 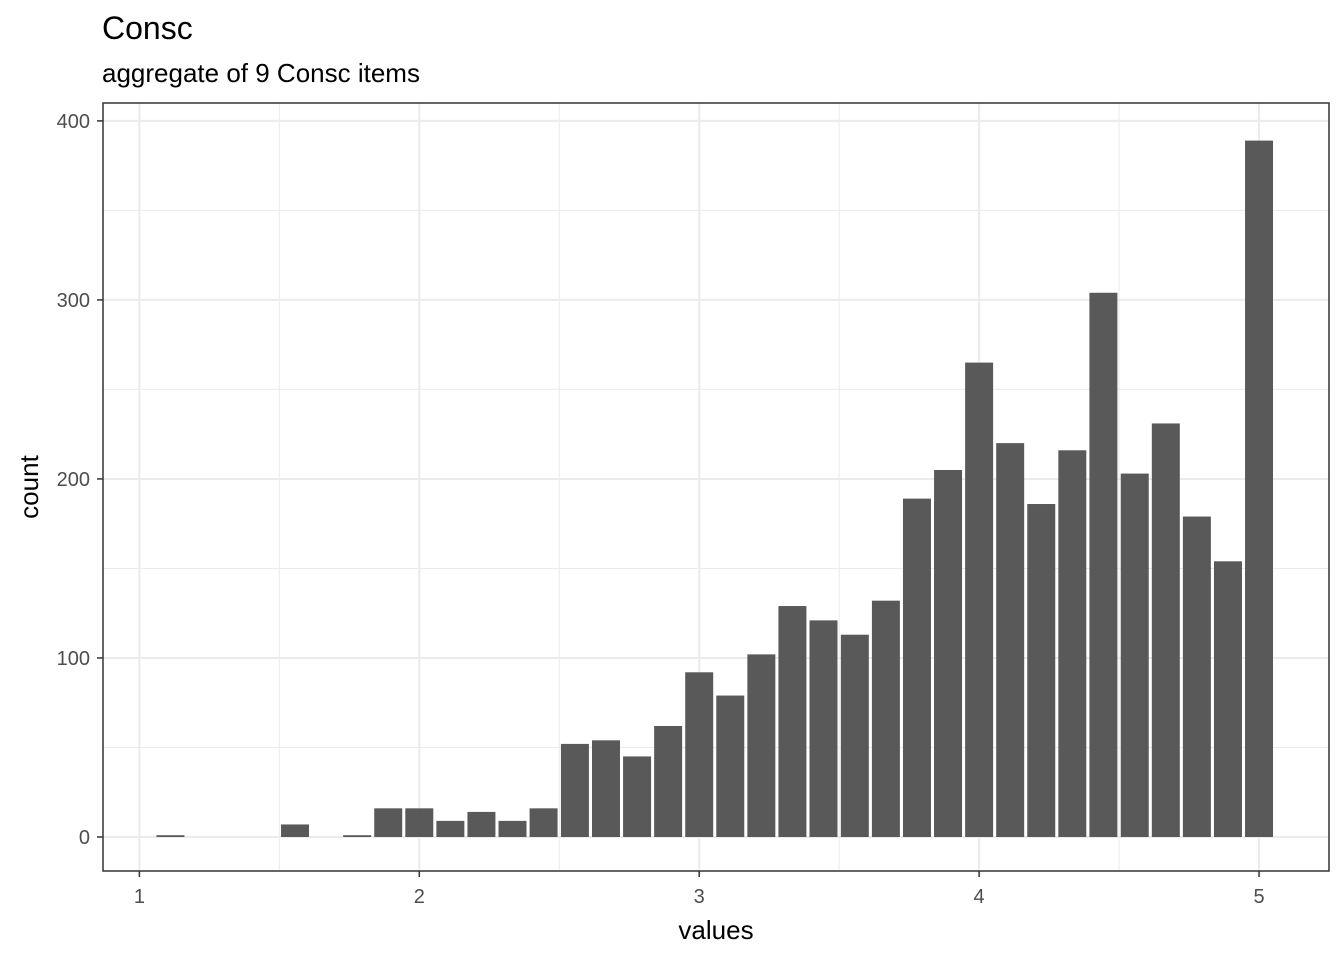 I want to click on y-tick-label: 0, so click(x=84, y=838).